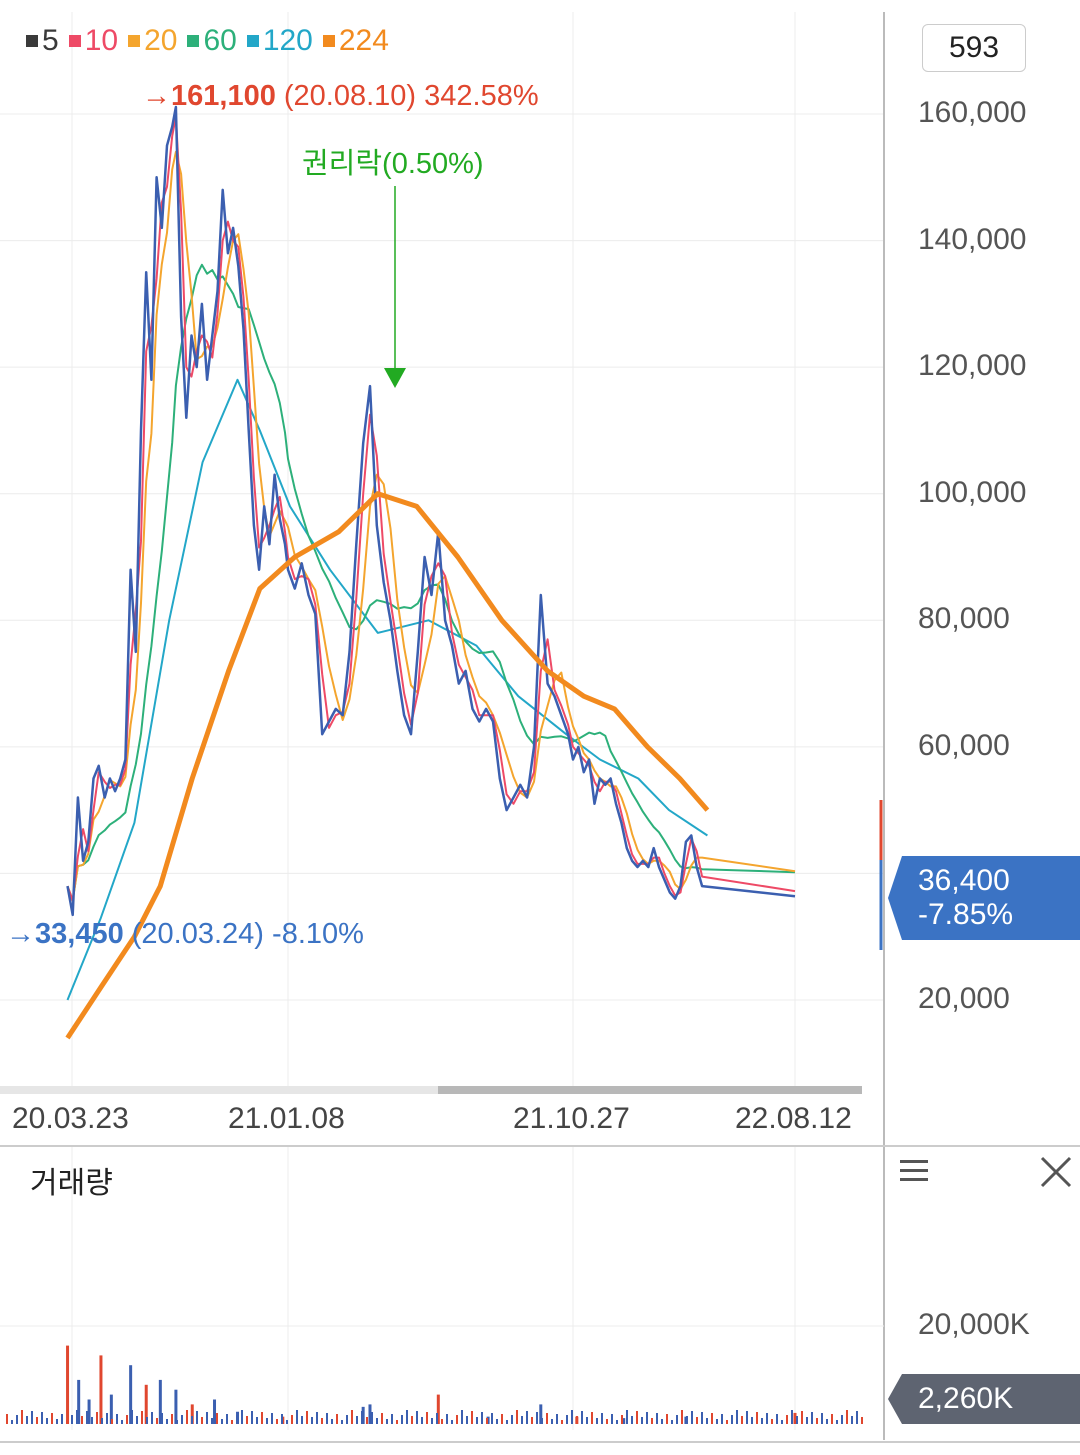 Image resolution: width=1080 pixels, height=1455 pixels. I want to click on close-icon, so click(1056, 1172).